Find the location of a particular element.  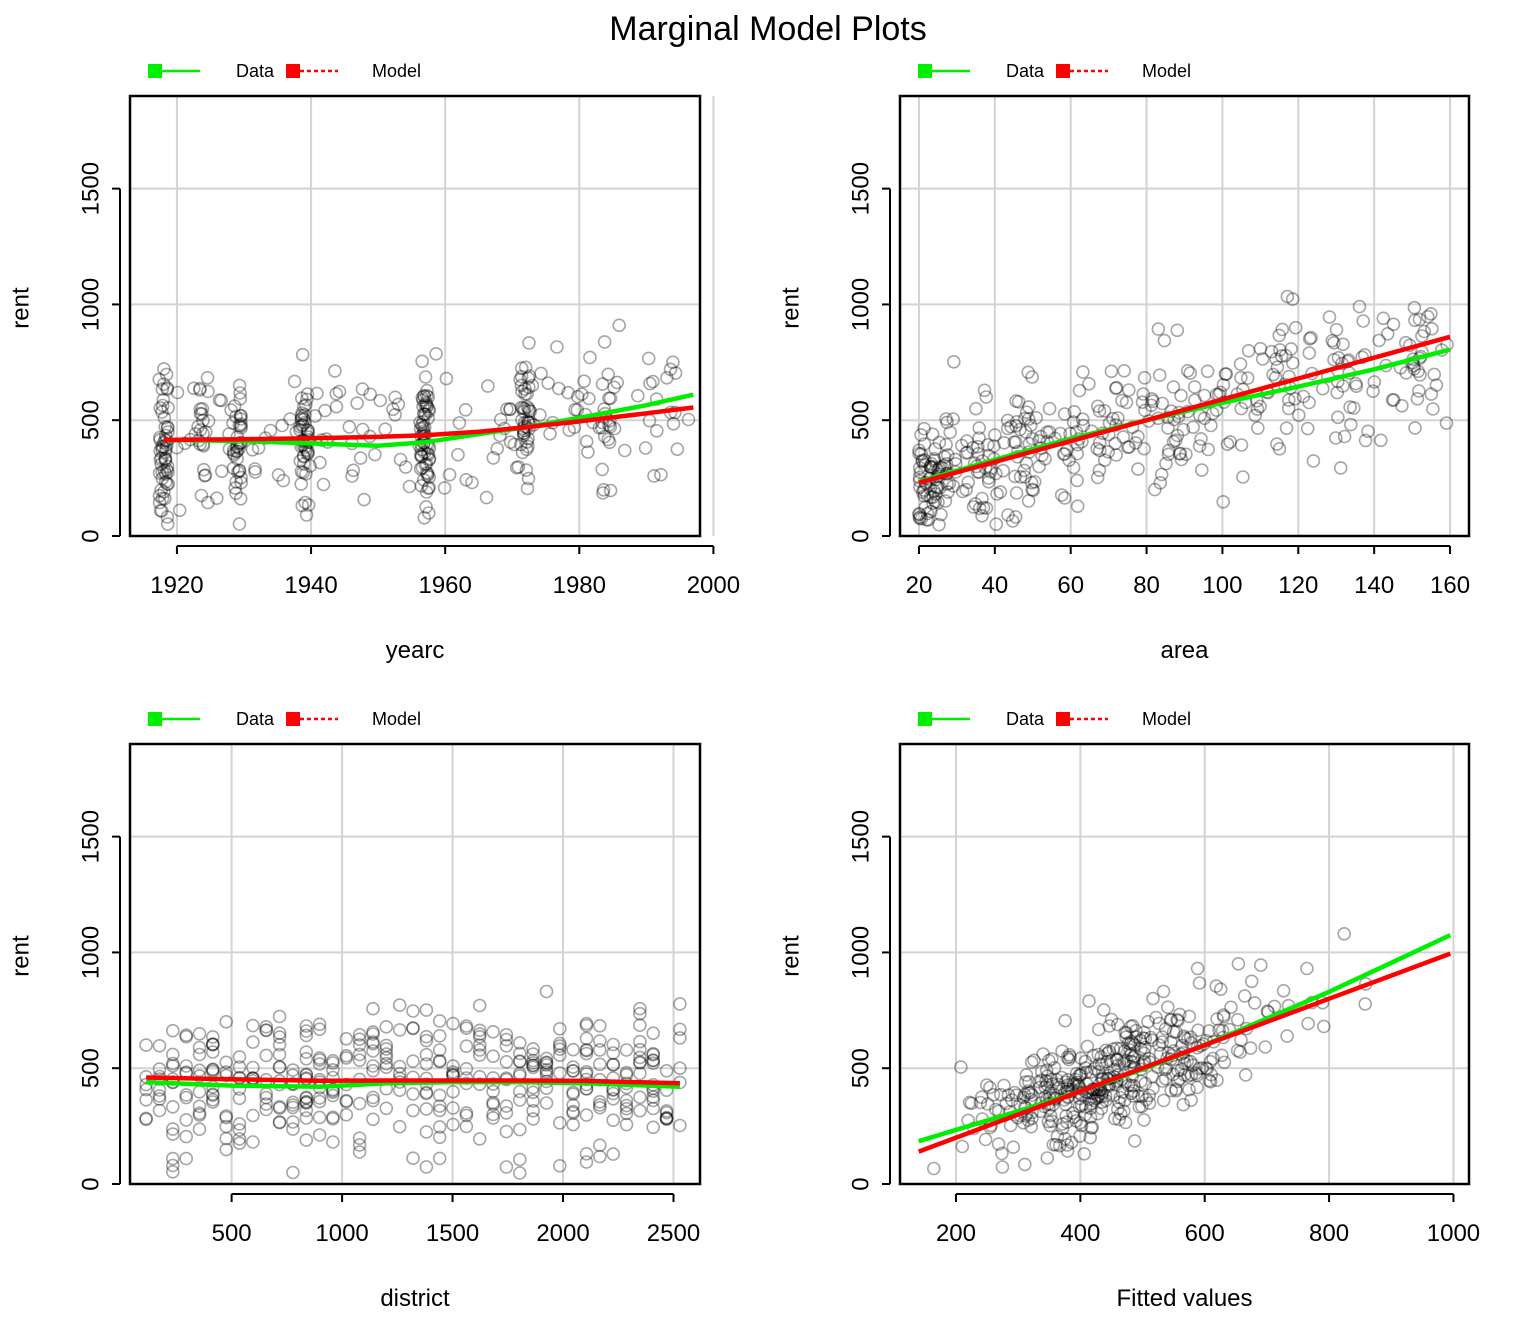

legend-data-swatch is located at coordinates (155, 719).